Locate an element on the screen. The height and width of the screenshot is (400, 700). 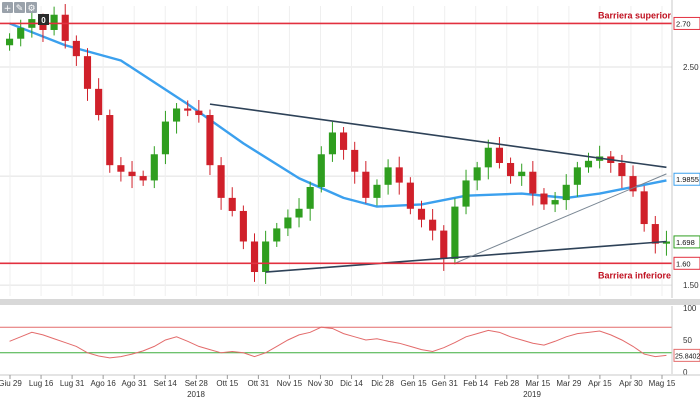
toolbar-badge: 0 is located at coordinates (43, 19).